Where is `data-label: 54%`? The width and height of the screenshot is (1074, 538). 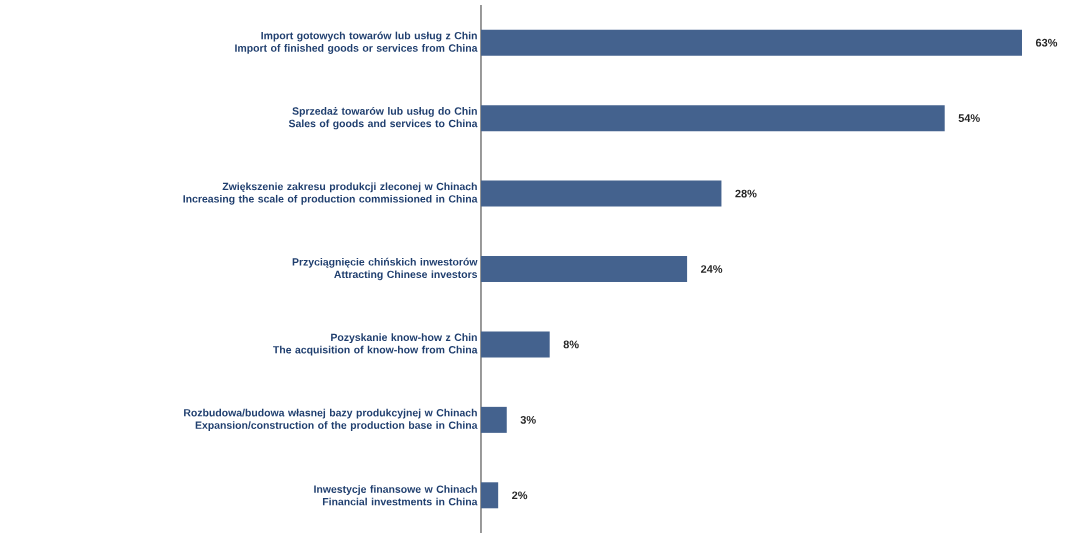
data-label: 54% is located at coordinates (969, 118).